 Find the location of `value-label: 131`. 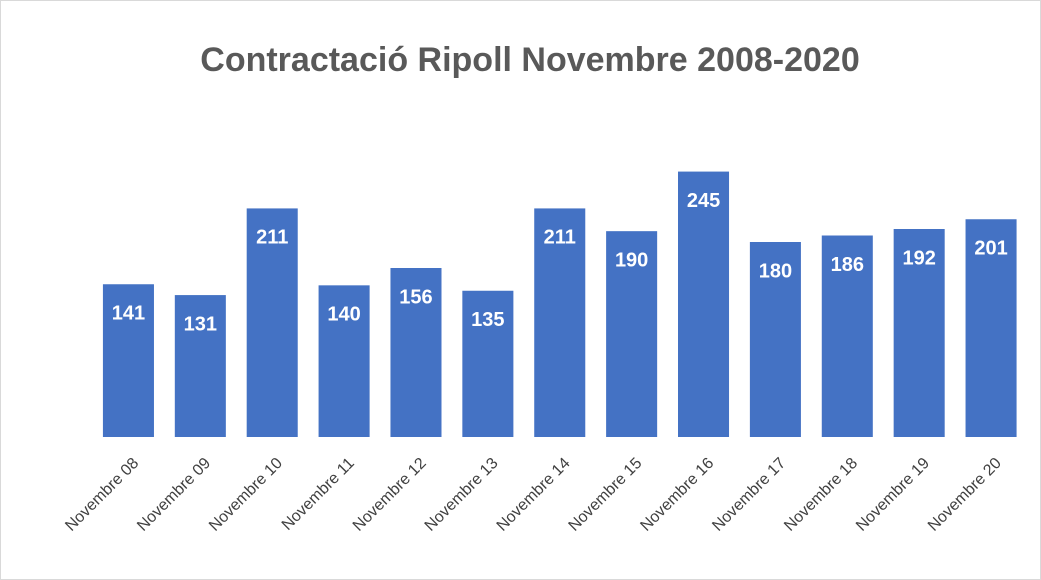

value-label: 131 is located at coordinates (200, 324).